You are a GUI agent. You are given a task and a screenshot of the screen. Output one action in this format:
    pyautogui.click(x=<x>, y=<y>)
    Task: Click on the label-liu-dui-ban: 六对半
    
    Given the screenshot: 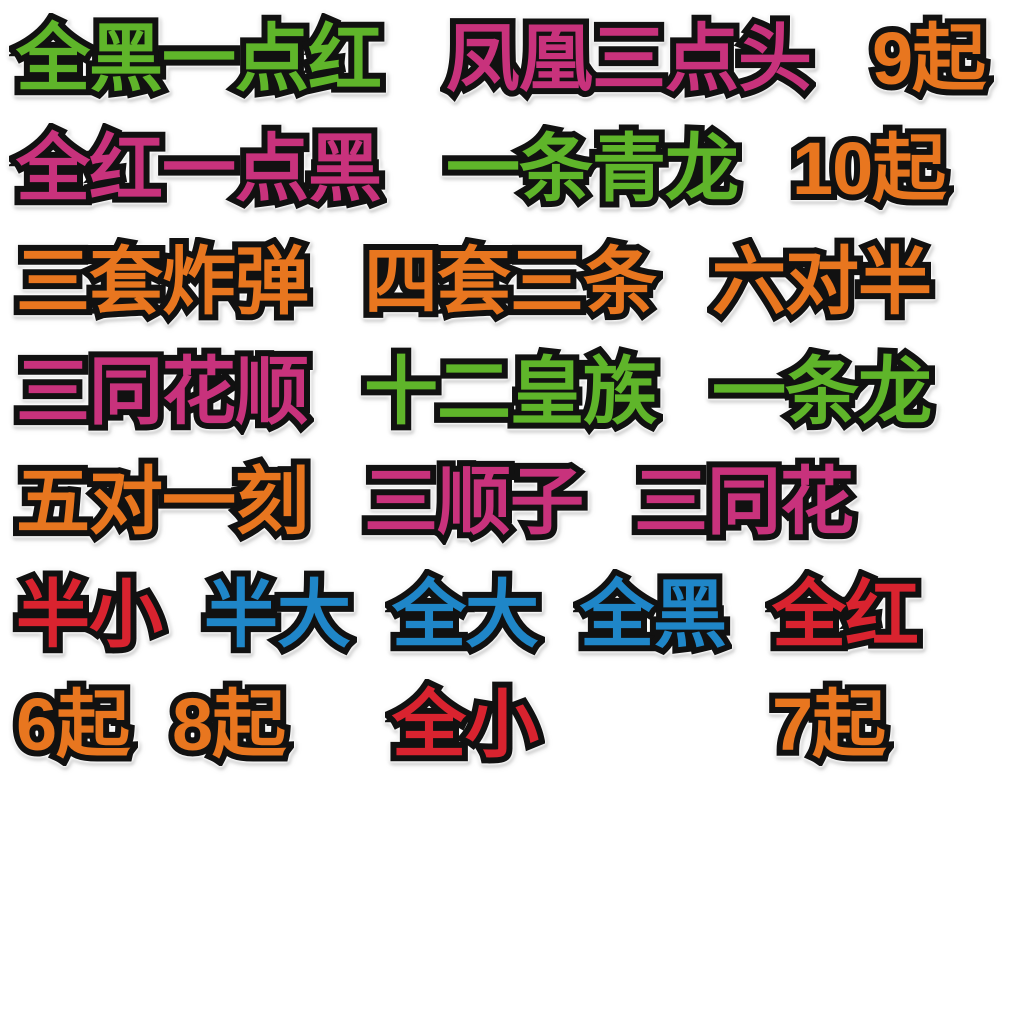 What is the action you would take?
    pyautogui.click(x=822, y=282)
    